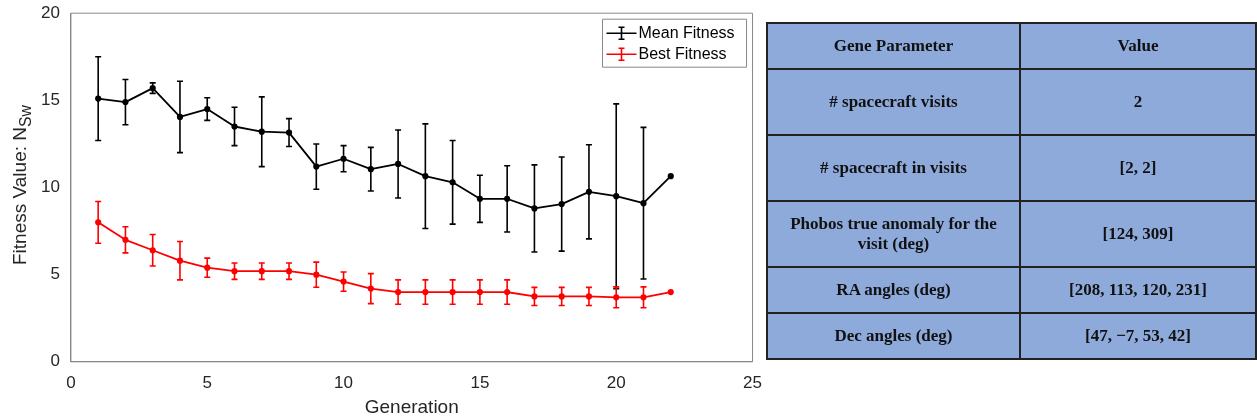 This screenshot has height=419, width=1257. I want to click on y-tick-label: 5, so click(55, 274).